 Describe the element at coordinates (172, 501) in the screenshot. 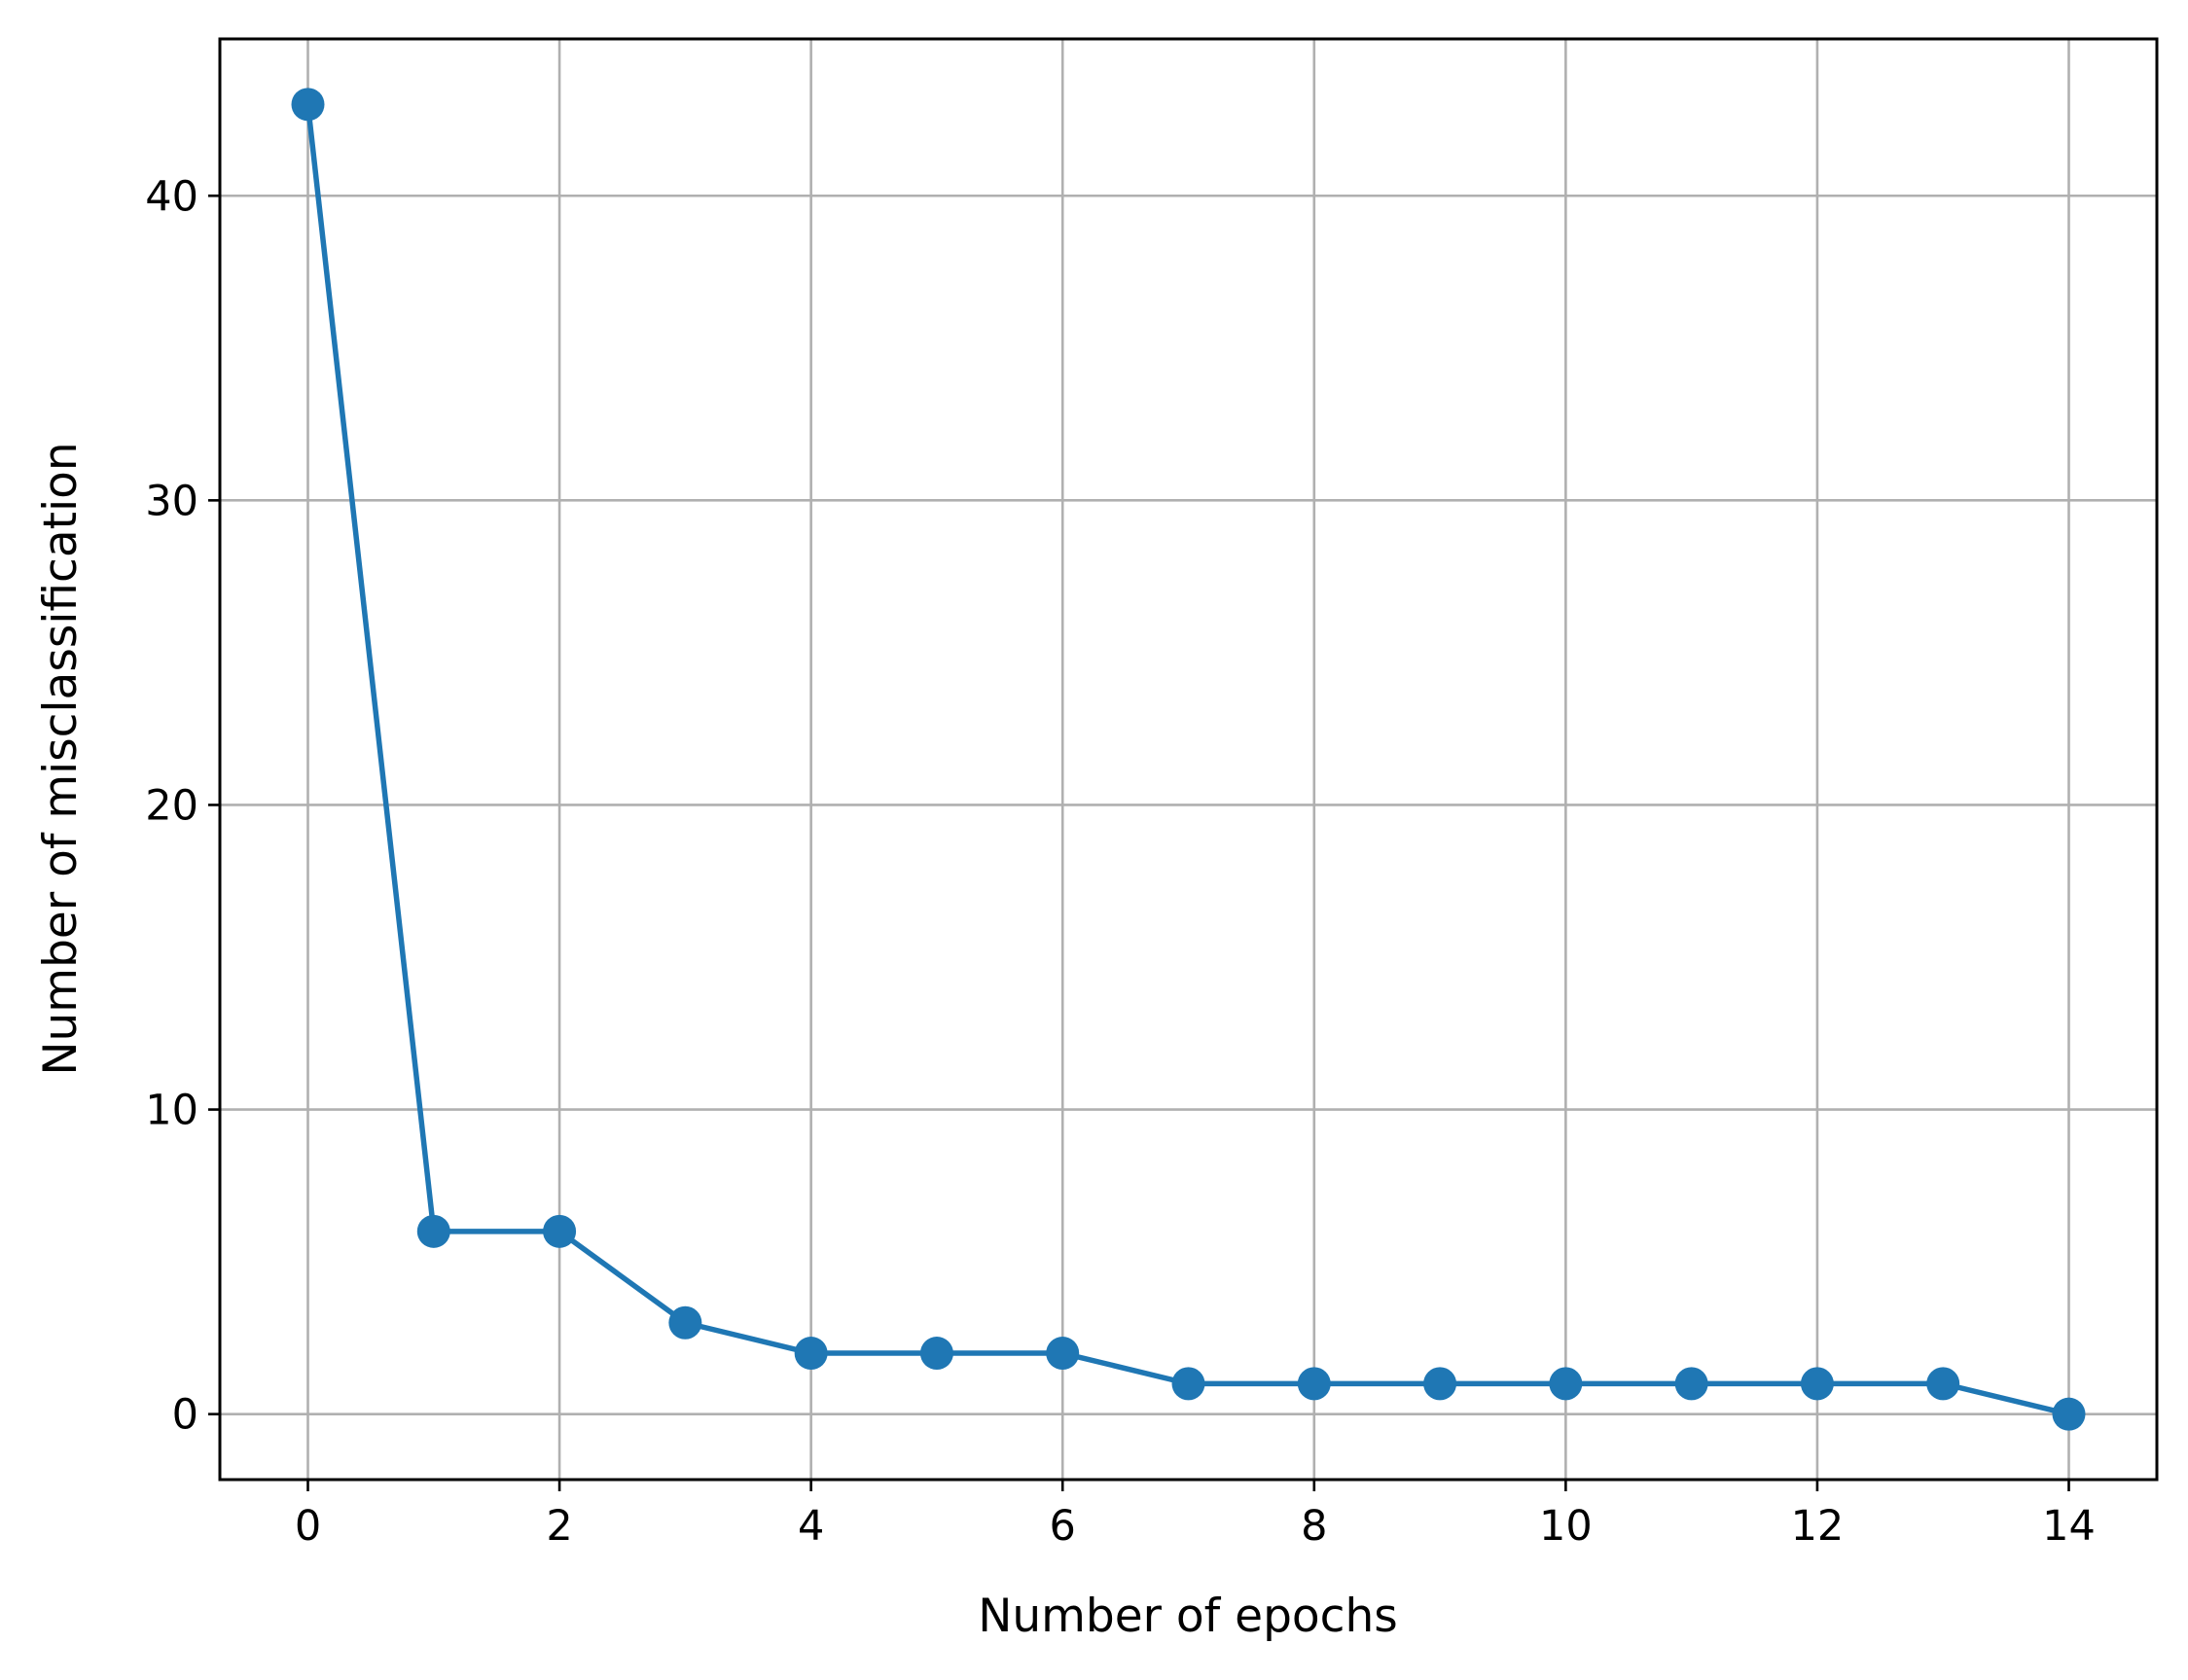

I see `y-tick-label: 30` at that location.